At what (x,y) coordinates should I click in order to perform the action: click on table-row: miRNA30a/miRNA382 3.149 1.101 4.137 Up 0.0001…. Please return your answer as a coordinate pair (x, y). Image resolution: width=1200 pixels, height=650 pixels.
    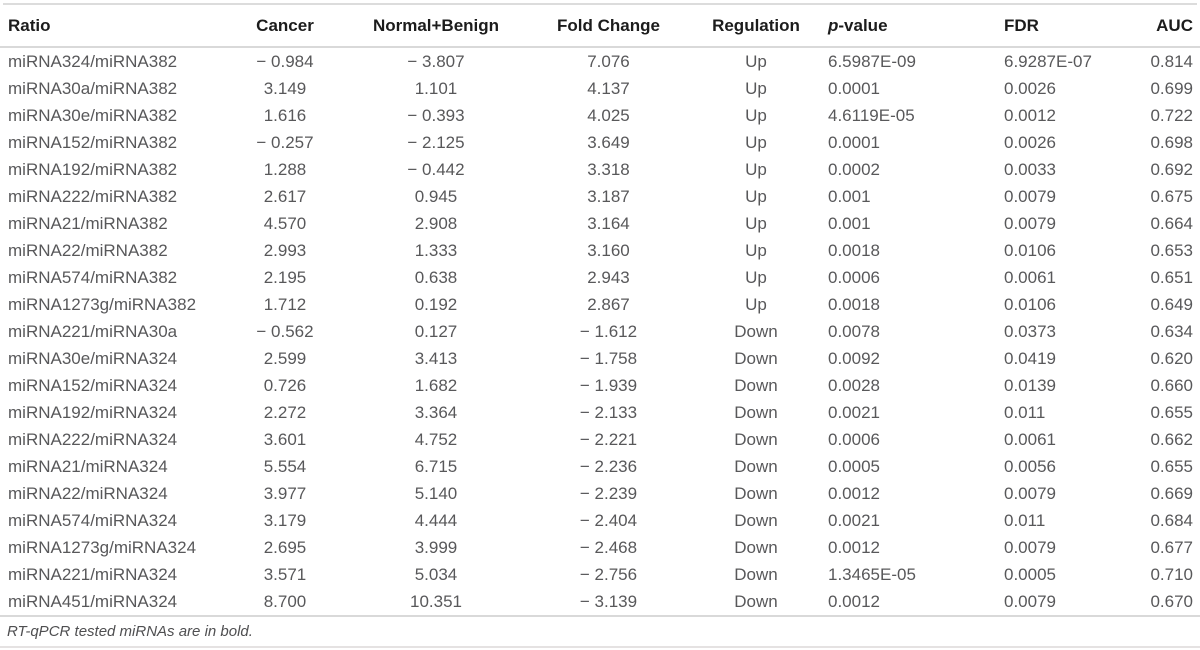
    Looking at the image, I should click on (600, 88).